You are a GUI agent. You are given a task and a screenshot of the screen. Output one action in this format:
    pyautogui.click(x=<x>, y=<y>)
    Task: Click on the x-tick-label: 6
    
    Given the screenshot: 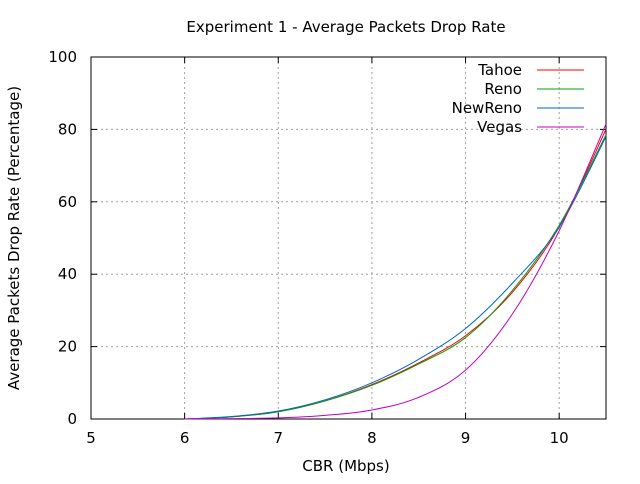 What is the action you would take?
    pyautogui.click(x=185, y=438)
    